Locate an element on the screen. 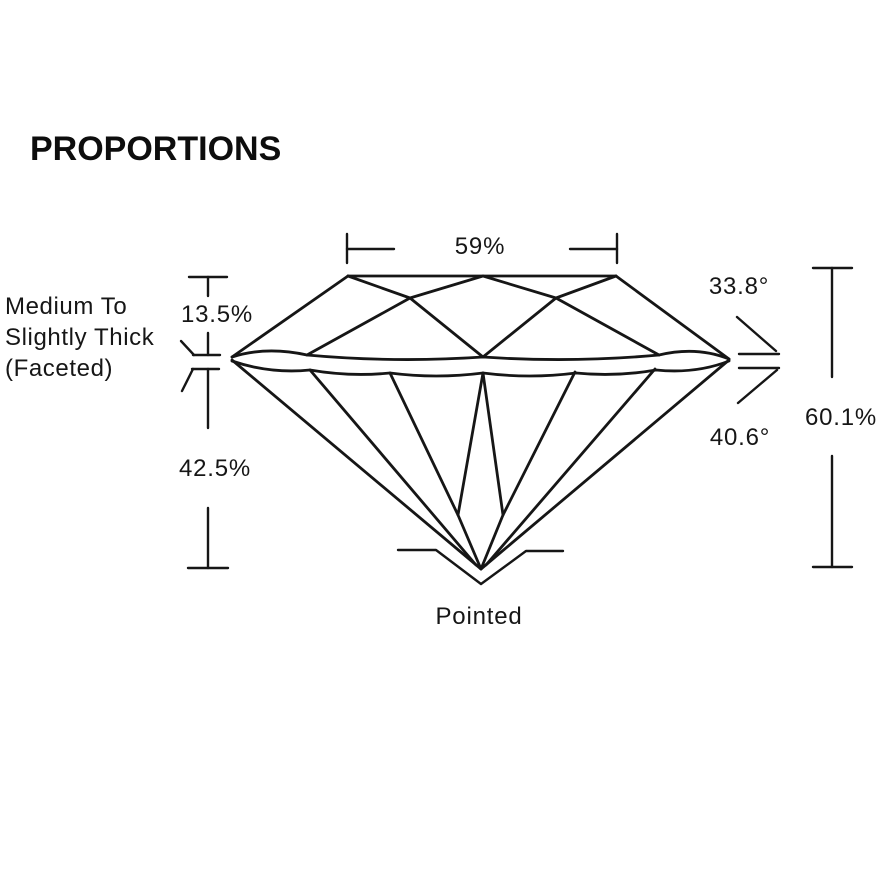 The width and height of the screenshot is (882, 884). girdle-thickness-line3: (Faceted) is located at coordinates (59, 368).